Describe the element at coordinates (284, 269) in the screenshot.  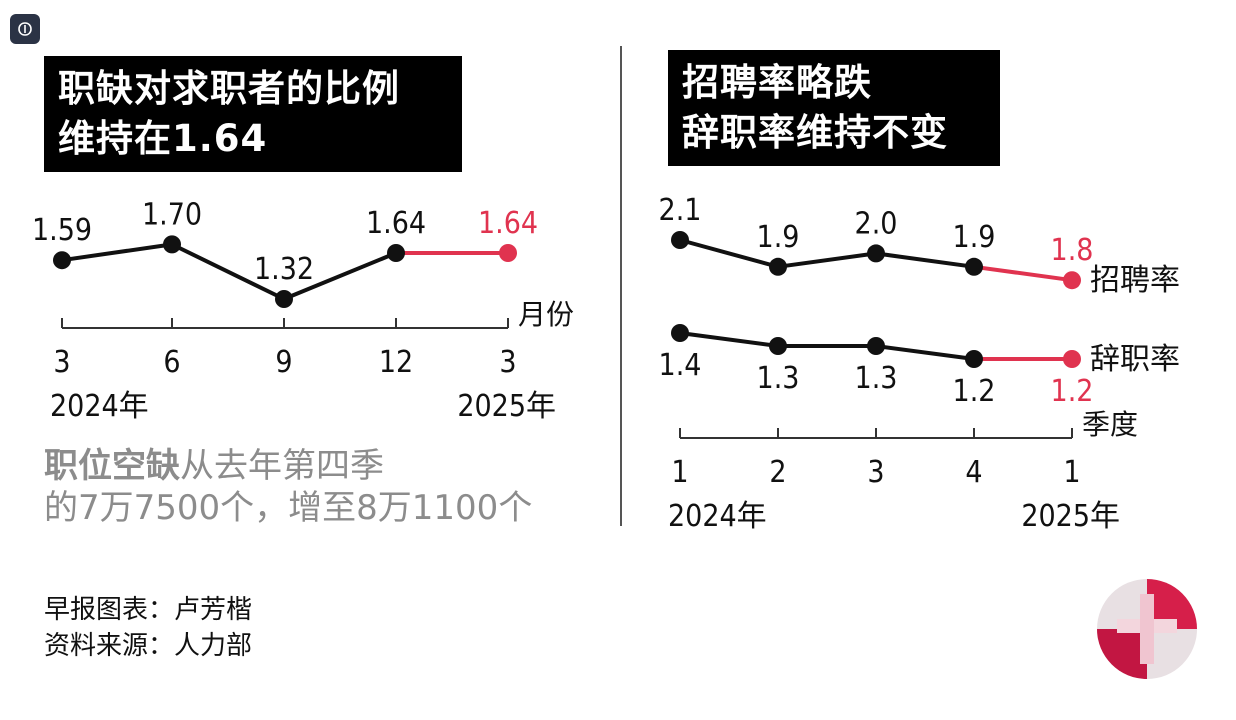
I see `vacancy-ratio-value-label: 1.32` at that location.